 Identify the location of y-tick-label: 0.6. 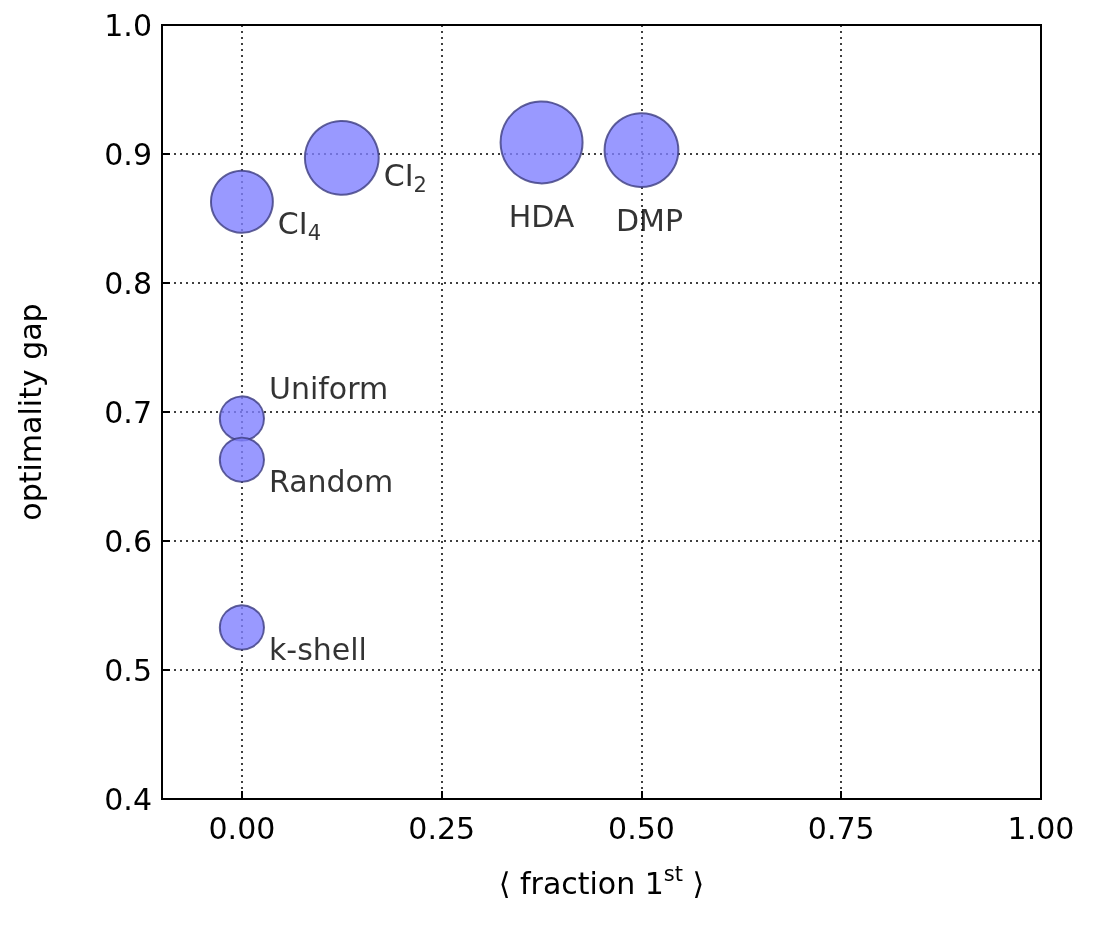
(128, 541).